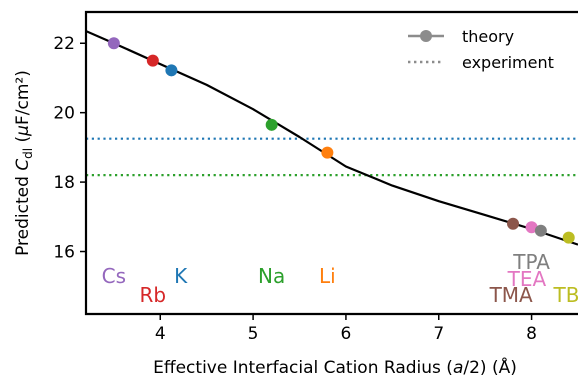  What do you see at coordinates (346, 334) in the screenshot?
I see `x-tick-label: 6` at bounding box center [346, 334].